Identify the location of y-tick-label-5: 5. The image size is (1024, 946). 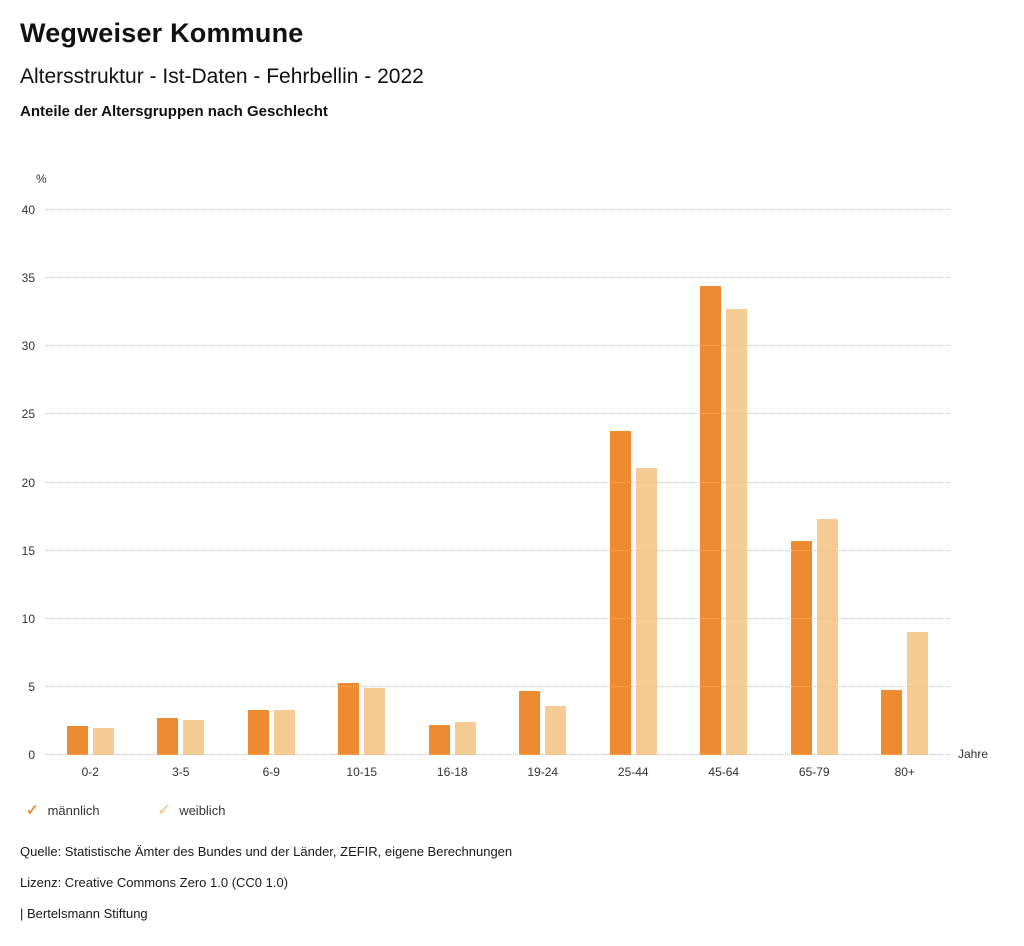
(31, 686).